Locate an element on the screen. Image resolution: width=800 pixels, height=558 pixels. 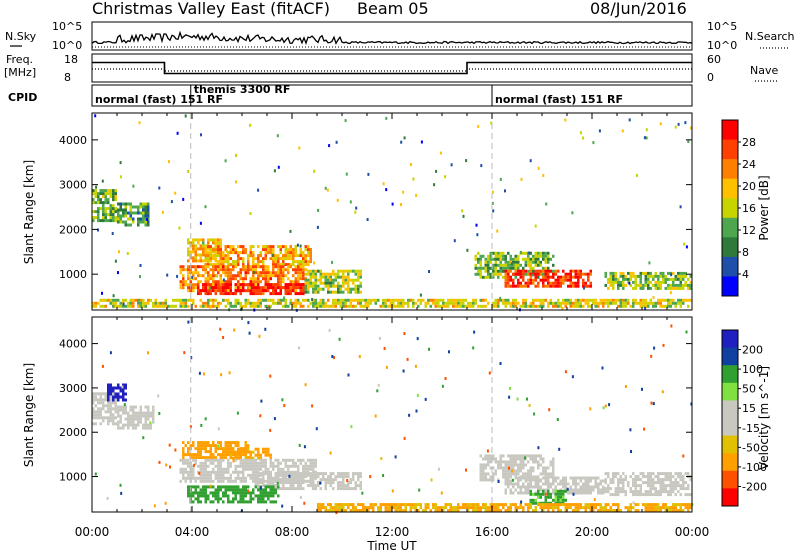
nave-tick-top: 60 is located at coordinates (714, 59).